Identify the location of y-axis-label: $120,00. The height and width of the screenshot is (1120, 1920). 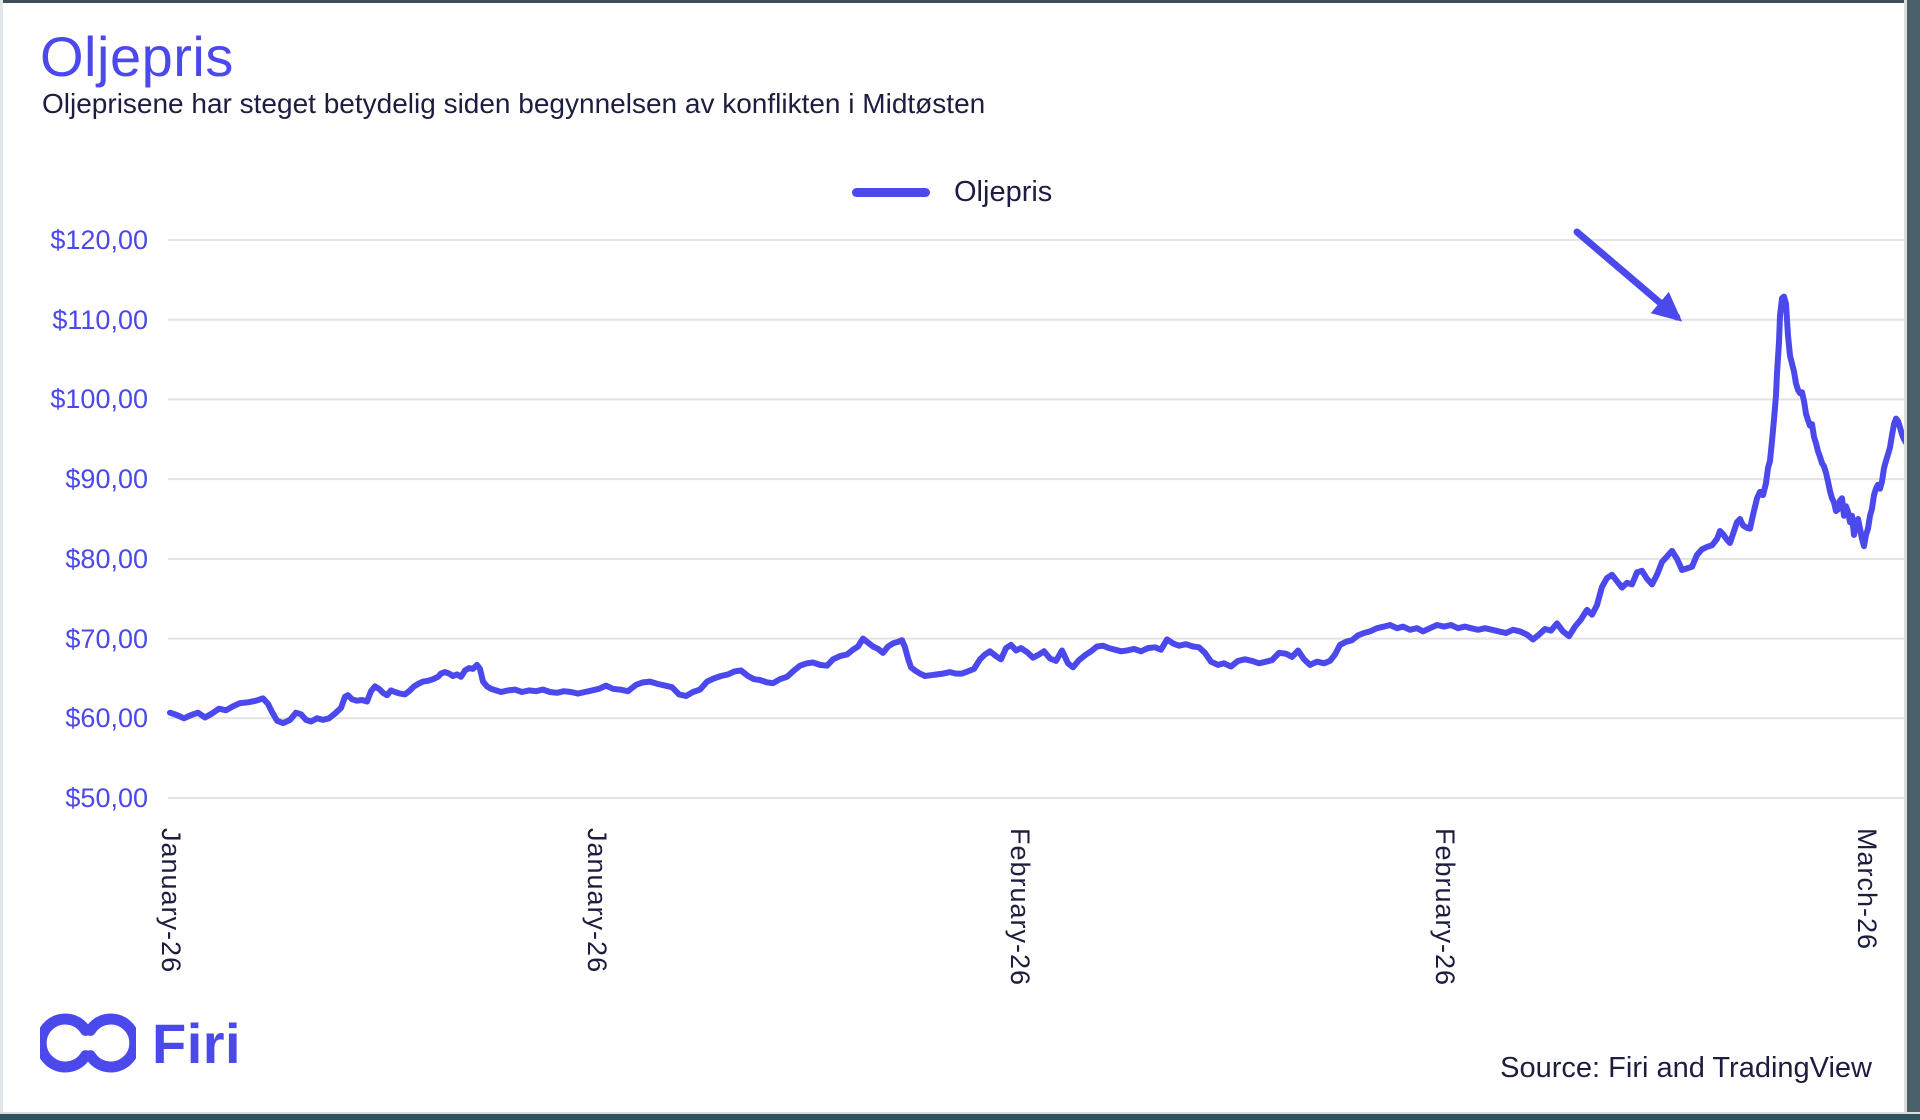
(99, 240).